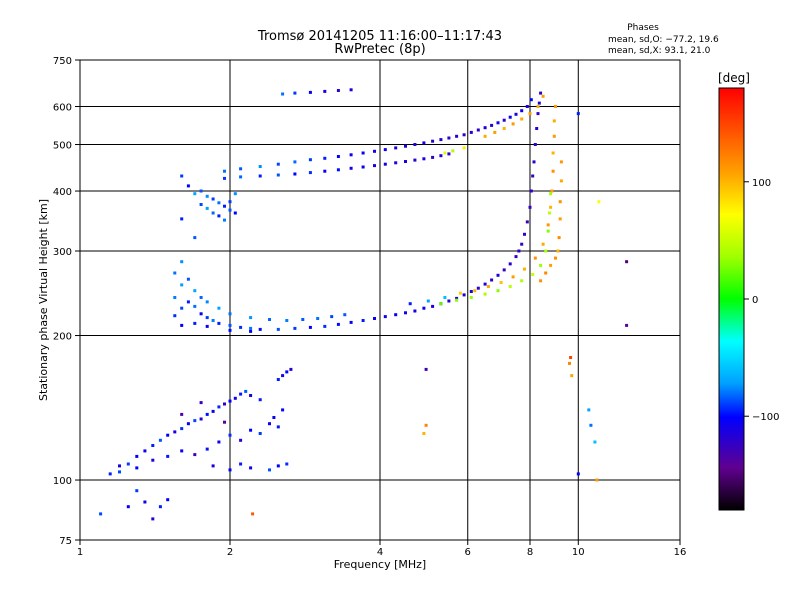 The image size is (800, 600). What do you see at coordinates (380, 564) in the screenshot?
I see `x-axis-label: Frequency [MHz]` at bounding box center [380, 564].